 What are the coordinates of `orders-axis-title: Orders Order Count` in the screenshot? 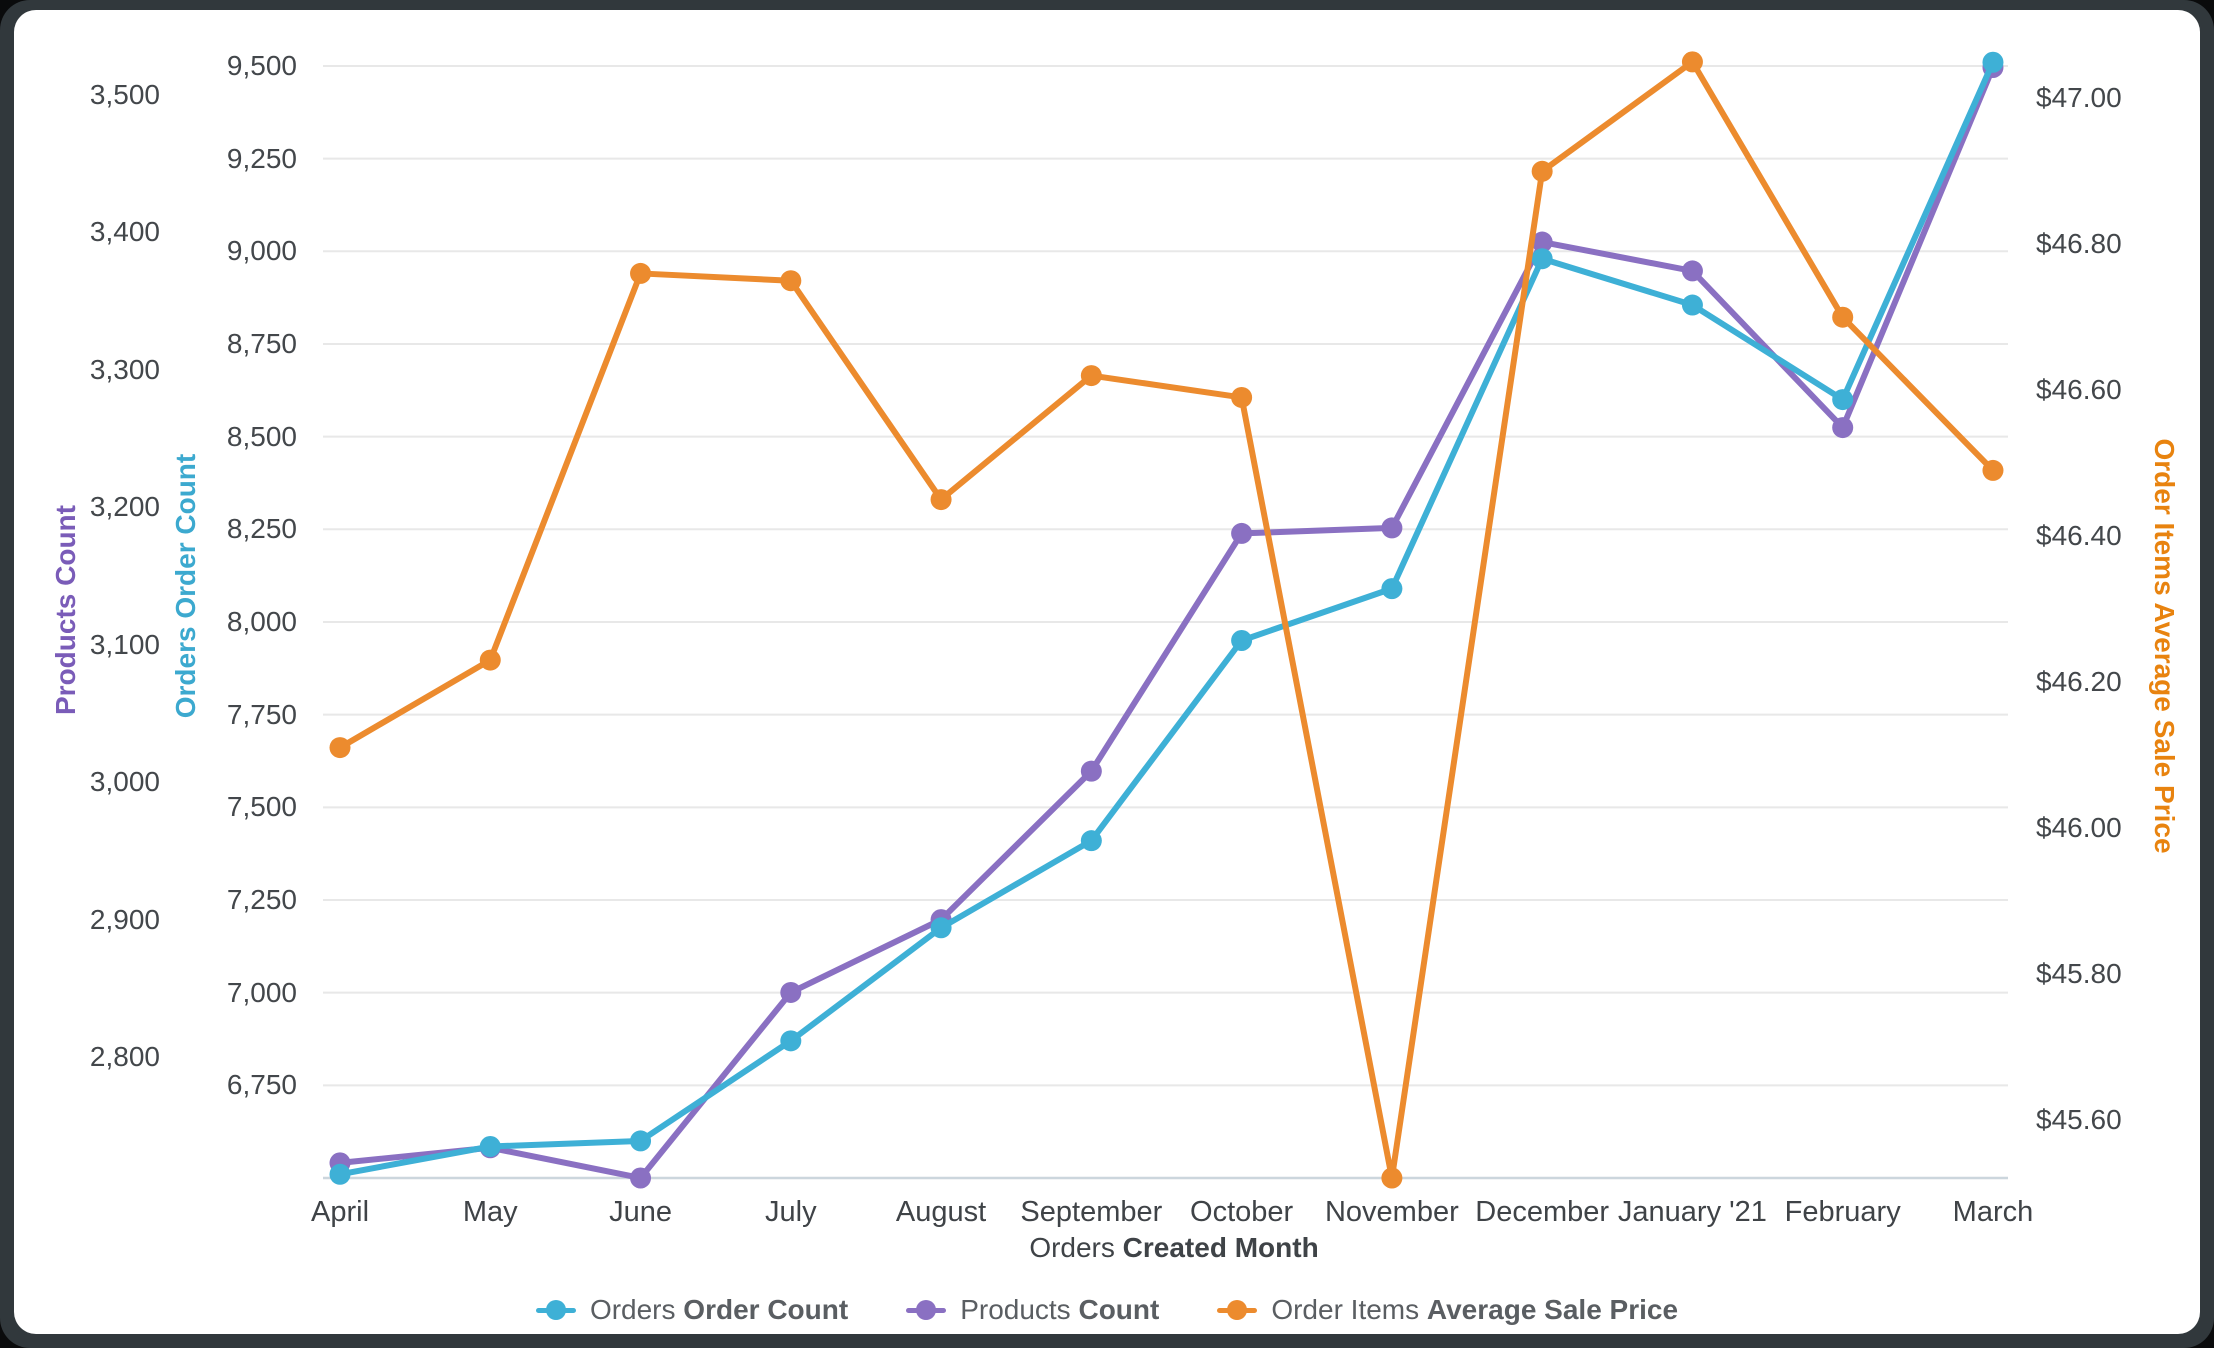 It's located at (185, 586).